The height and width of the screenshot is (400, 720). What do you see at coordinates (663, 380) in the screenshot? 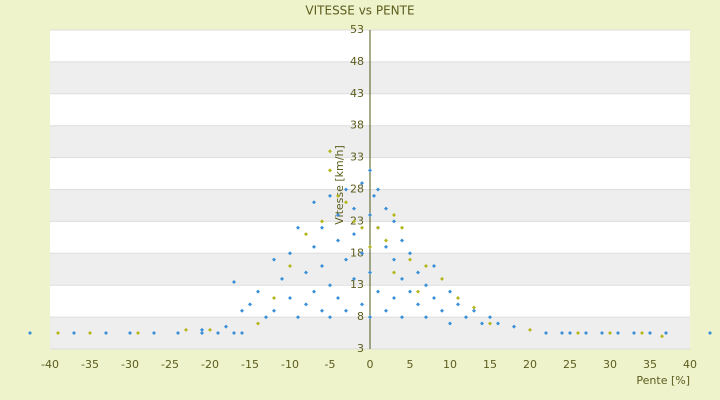
I see `x-axis-label: Pente [%]` at bounding box center [663, 380].